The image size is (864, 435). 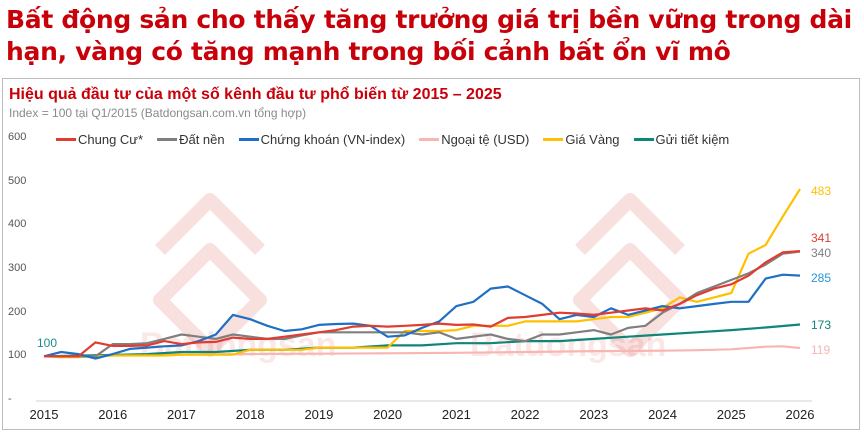 I want to click on legend-item: Giá Vàng, so click(x=581, y=139).